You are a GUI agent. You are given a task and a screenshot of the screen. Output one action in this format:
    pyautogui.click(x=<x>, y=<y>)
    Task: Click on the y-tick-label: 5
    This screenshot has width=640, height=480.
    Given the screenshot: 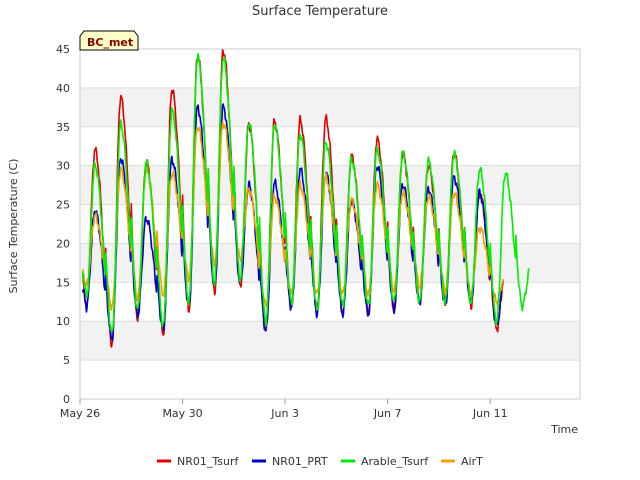 What is the action you would take?
    pyautogui.click(x=66, y=360)
    